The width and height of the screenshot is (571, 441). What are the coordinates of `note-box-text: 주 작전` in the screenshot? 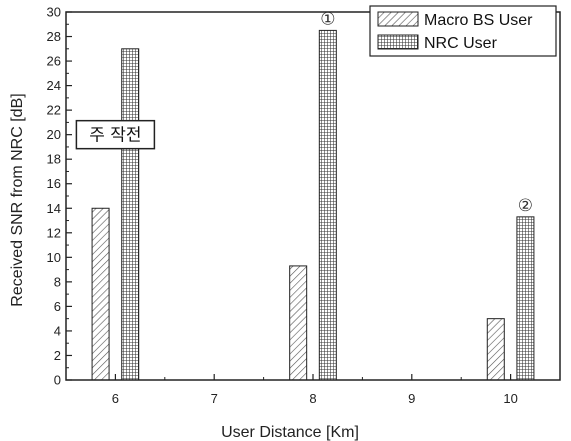 It's located at (115, 136).